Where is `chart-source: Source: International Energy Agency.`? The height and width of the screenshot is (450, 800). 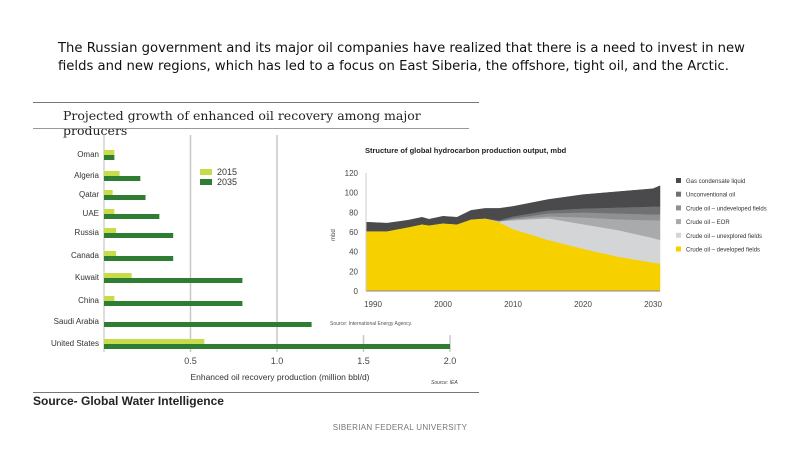
chart-source: Source: International Energy Agency. is located at coordinates (371, 324).